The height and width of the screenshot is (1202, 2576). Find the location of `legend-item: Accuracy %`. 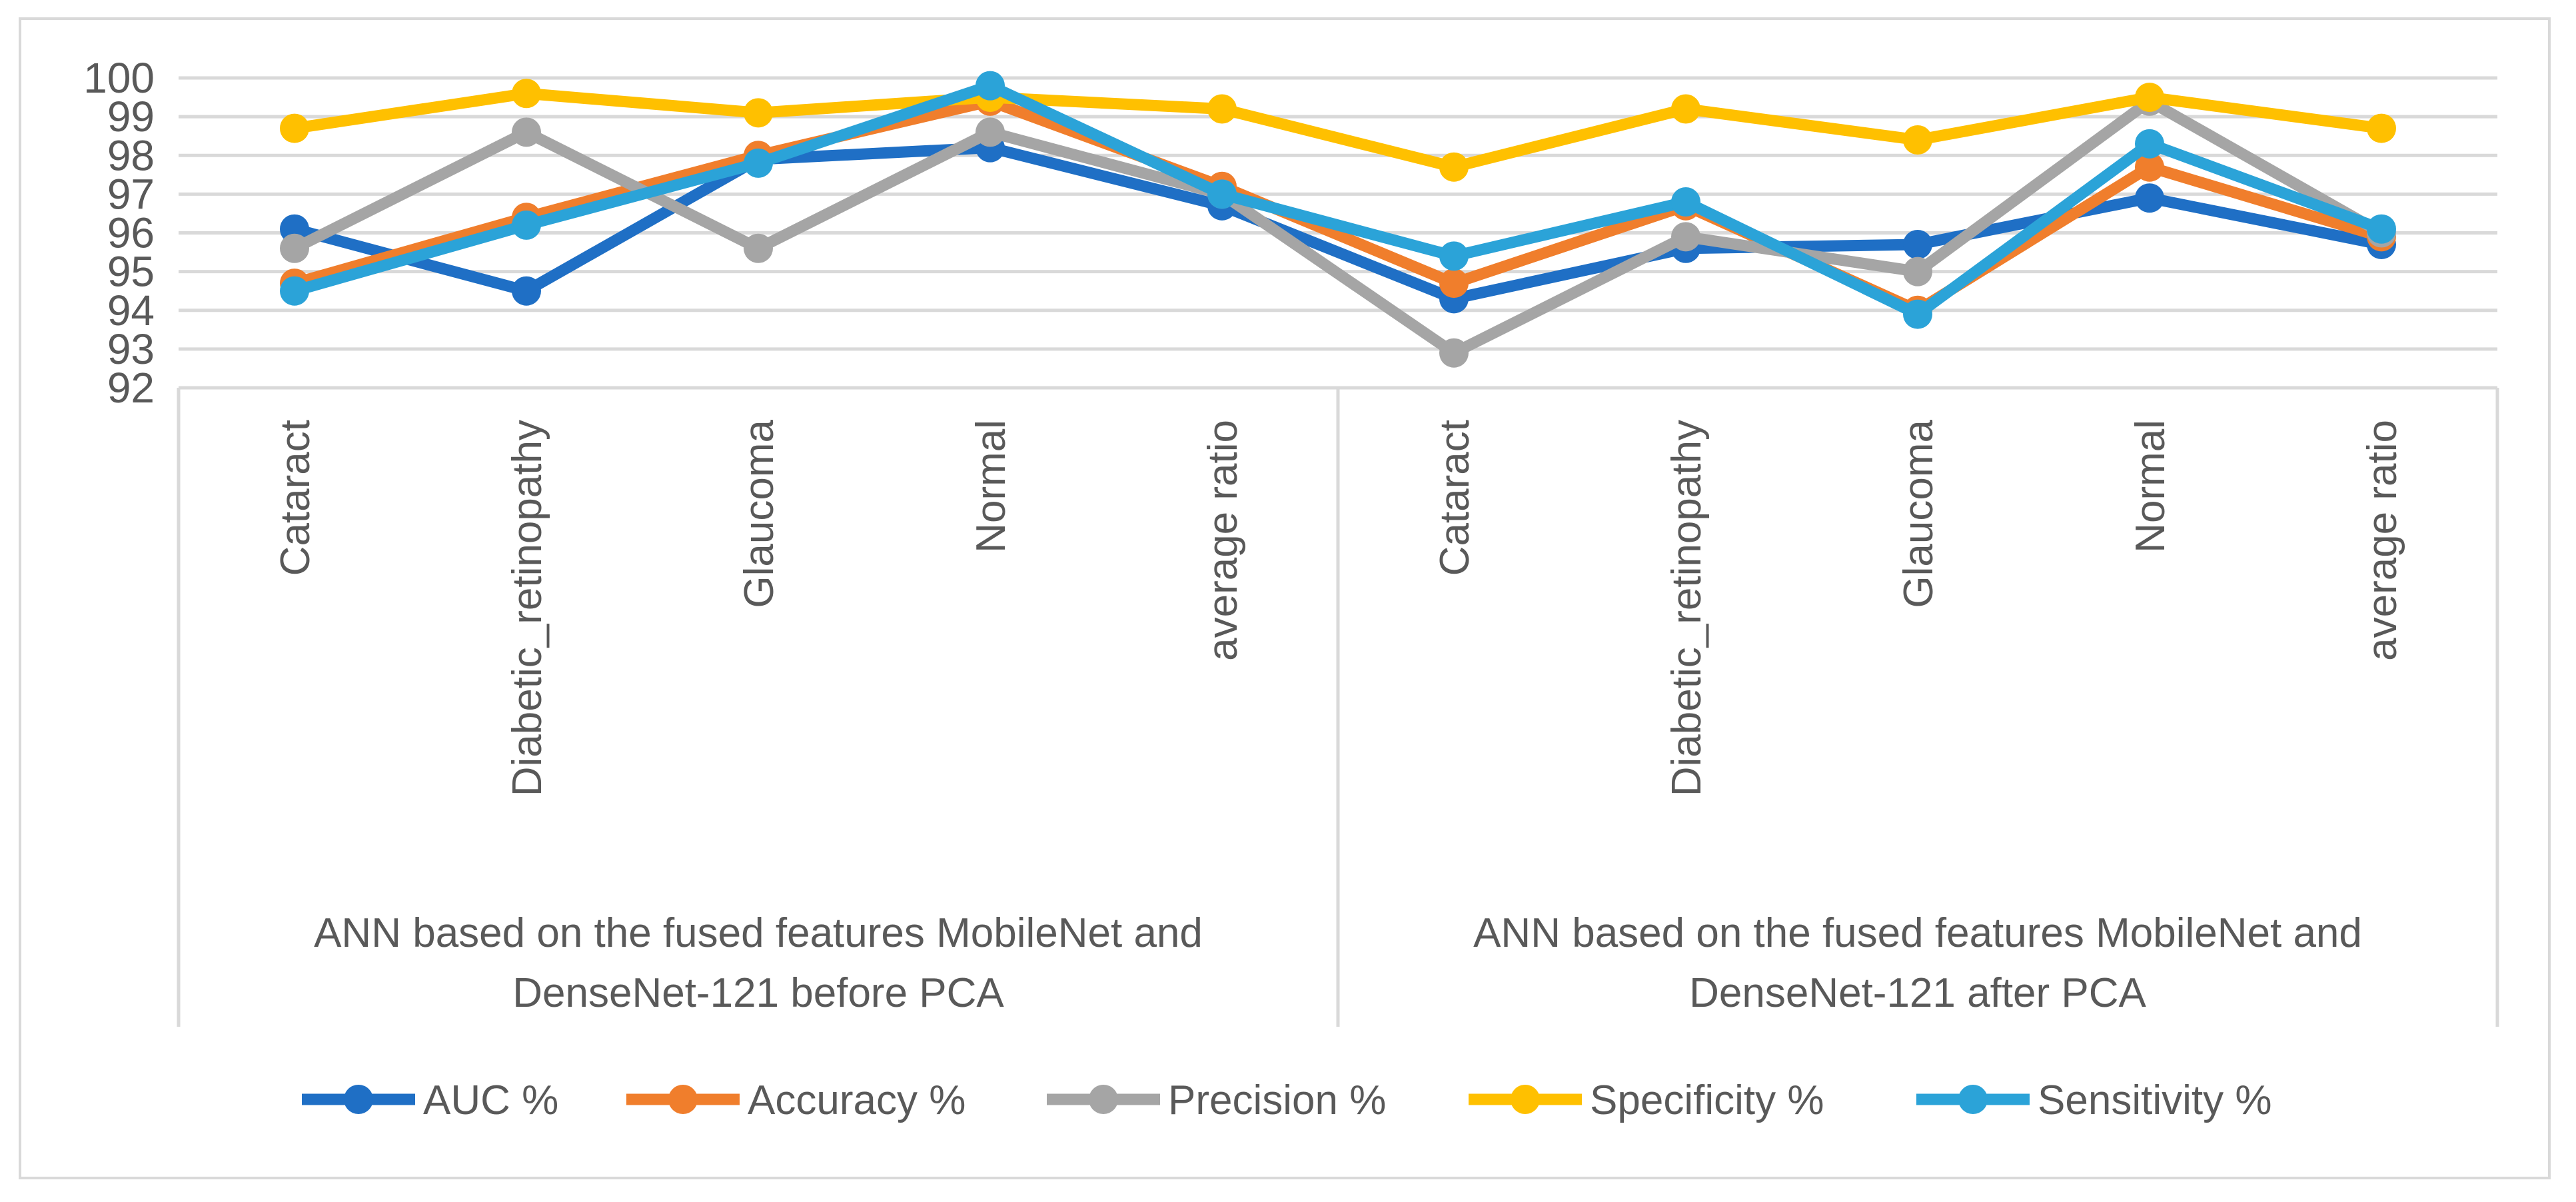

legend-item: Accuracy % is located at coordinates (796, 1100).